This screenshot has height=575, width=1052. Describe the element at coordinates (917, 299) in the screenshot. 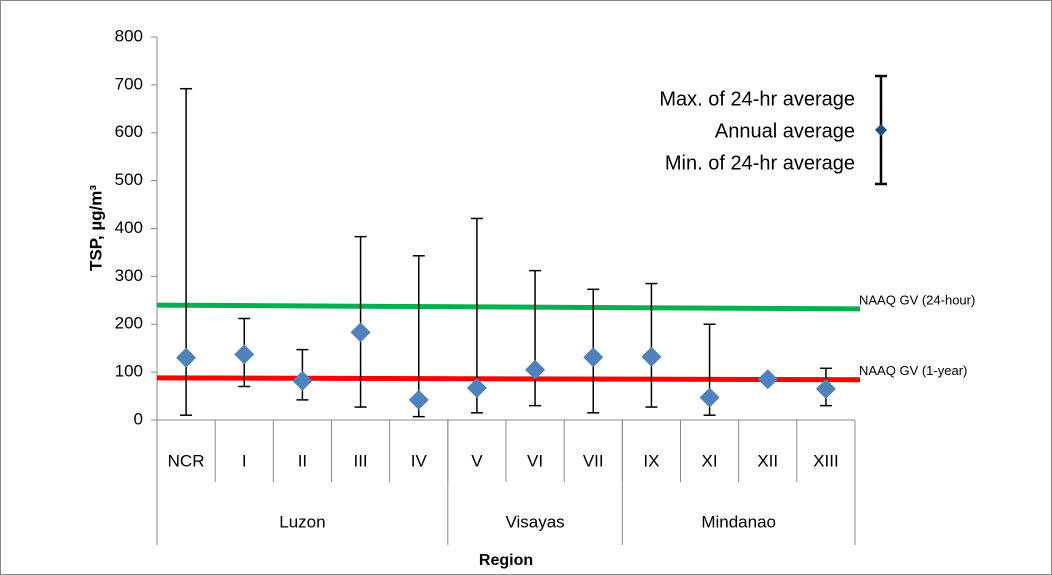

I see `reference-label: NAAQ GV (24-hour)` at that location.